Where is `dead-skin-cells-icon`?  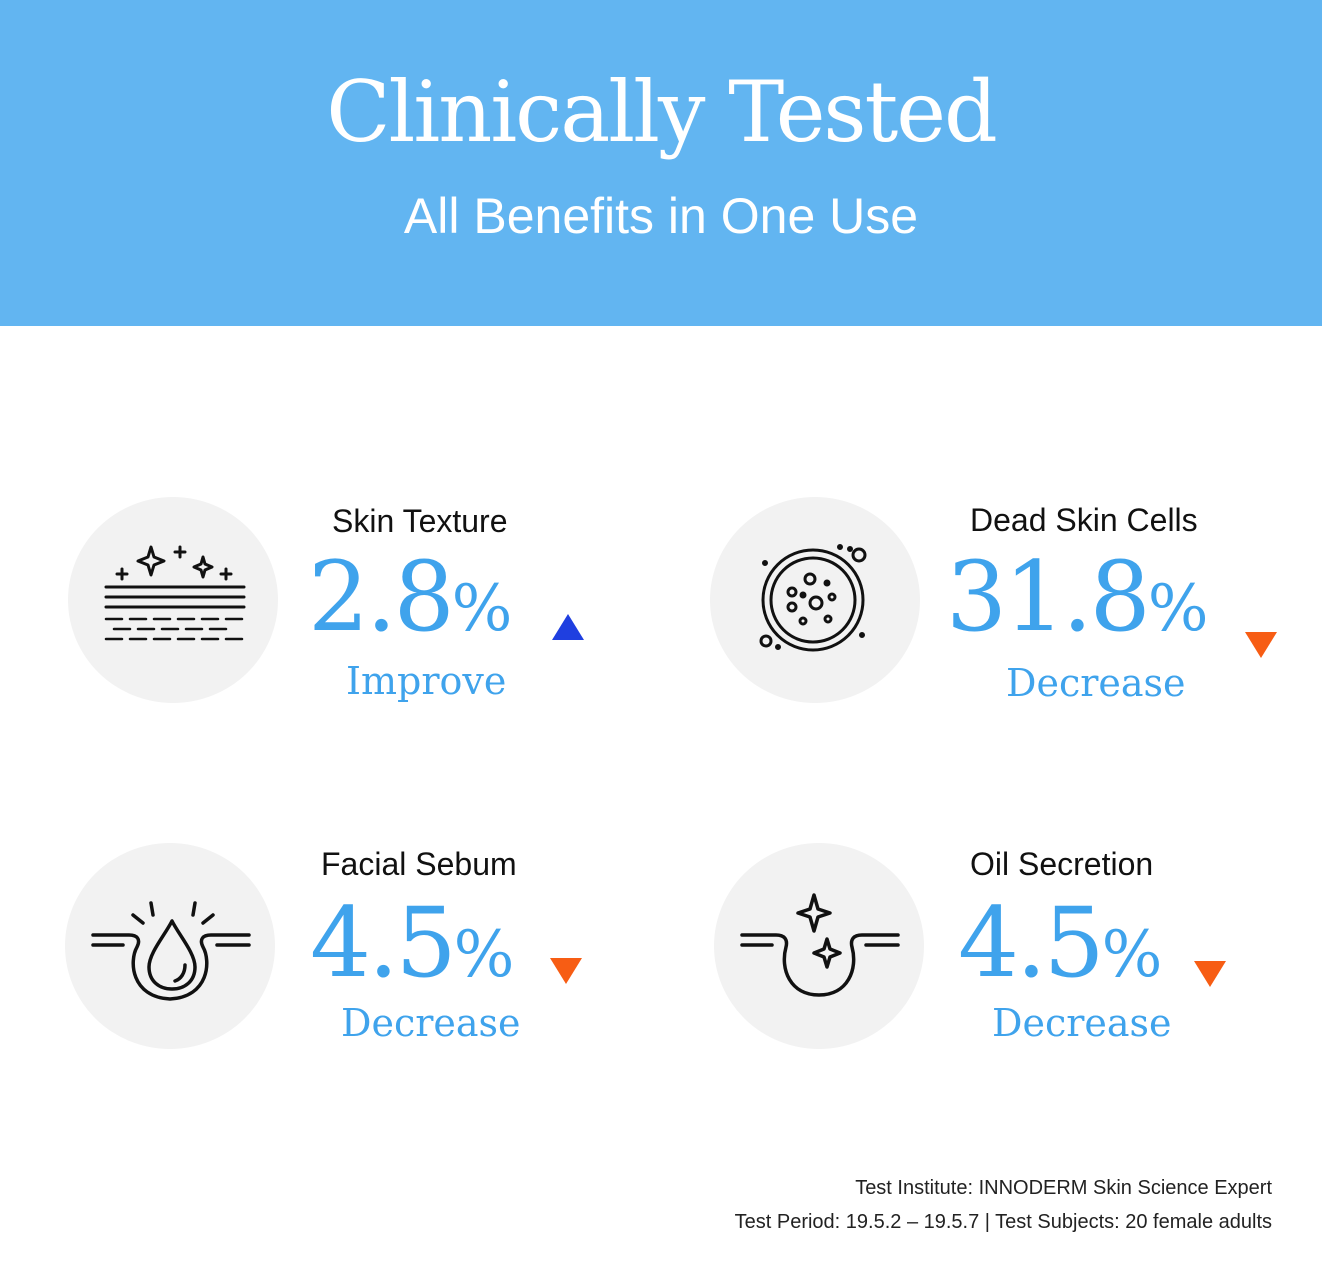
dead-skin-cells-icon is located at coordinates (815, 600).